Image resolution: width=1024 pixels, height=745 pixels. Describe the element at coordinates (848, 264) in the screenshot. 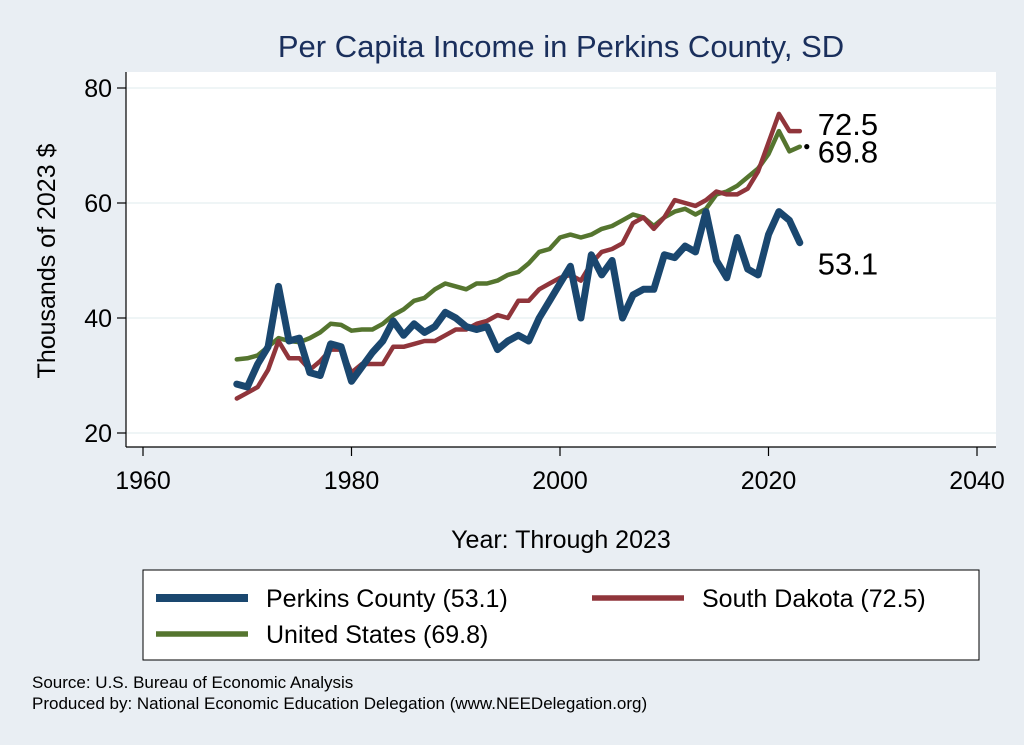

I see `end-label-0: 53.1` at that location.